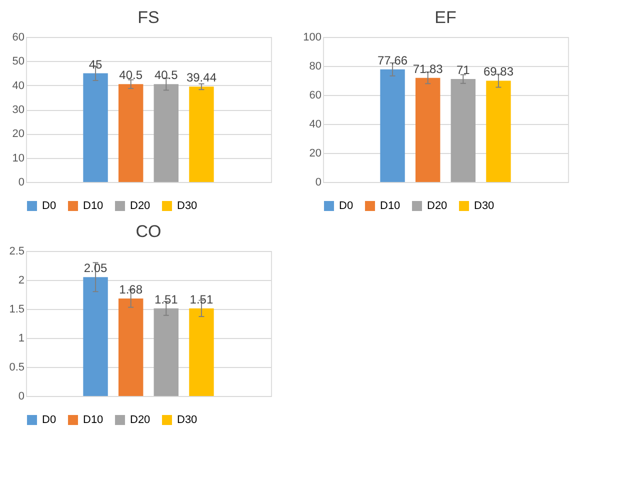 The image size is (643, 502). Describe the element at coordinates (16, 252) in the screenshot. I see `y-tick-label: 2.5` at that location.